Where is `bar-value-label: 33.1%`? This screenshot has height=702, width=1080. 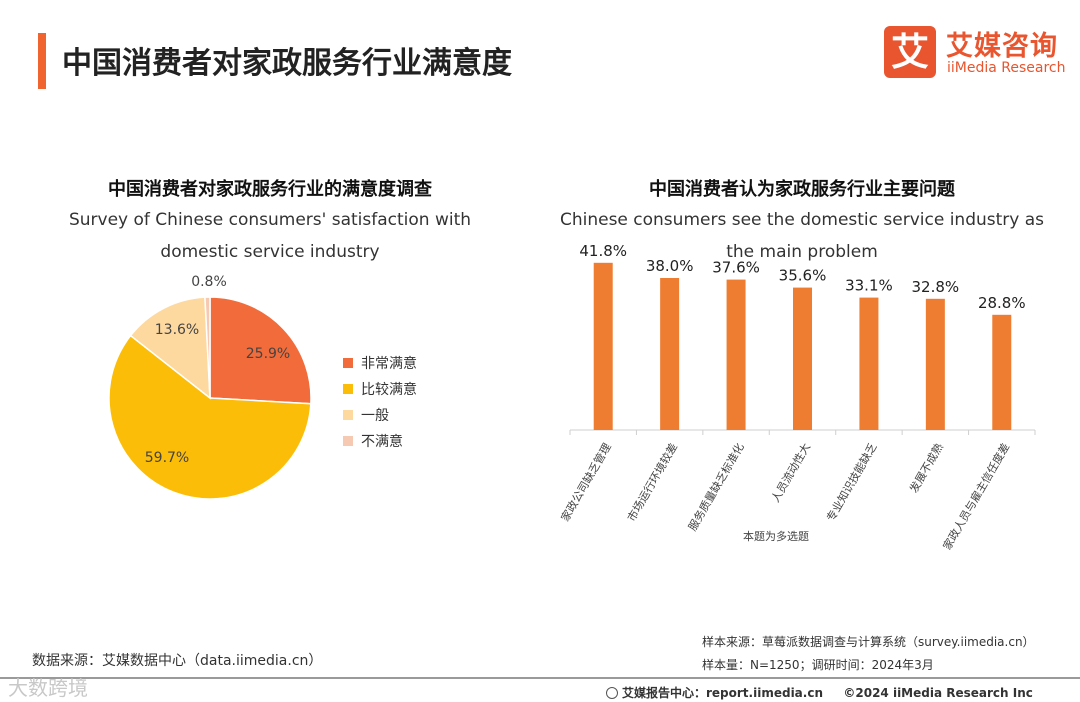
bar-value-label: 33.1% is located at coordinates (869, 286).